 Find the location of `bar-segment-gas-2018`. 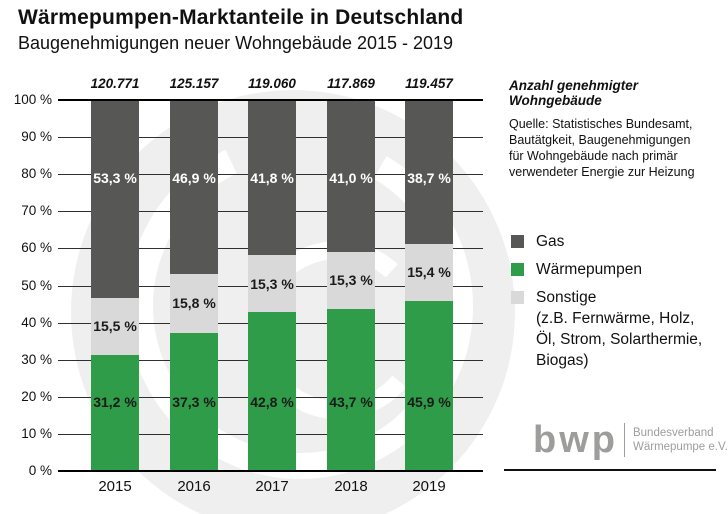

bar-segment-gas-2018 is located at coordinates (351, 176).